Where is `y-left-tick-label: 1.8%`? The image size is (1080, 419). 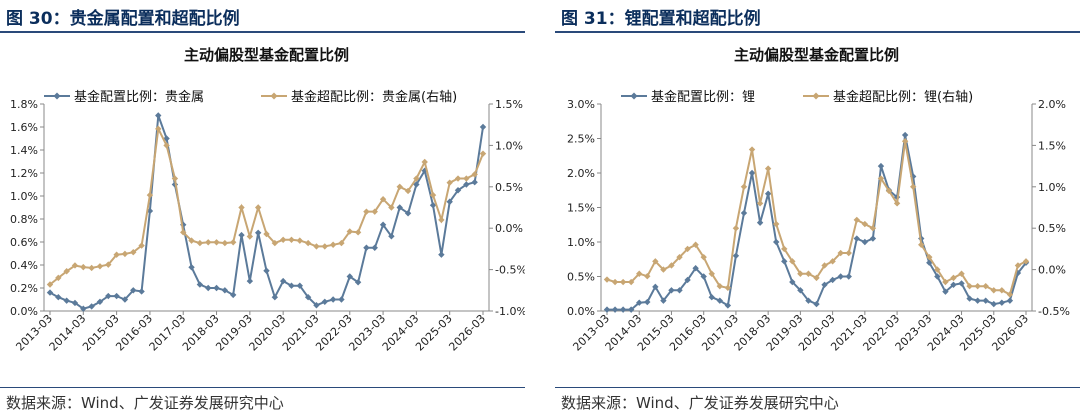
y-left-tick-label: 1.8% is located at coordinates (24, 104).